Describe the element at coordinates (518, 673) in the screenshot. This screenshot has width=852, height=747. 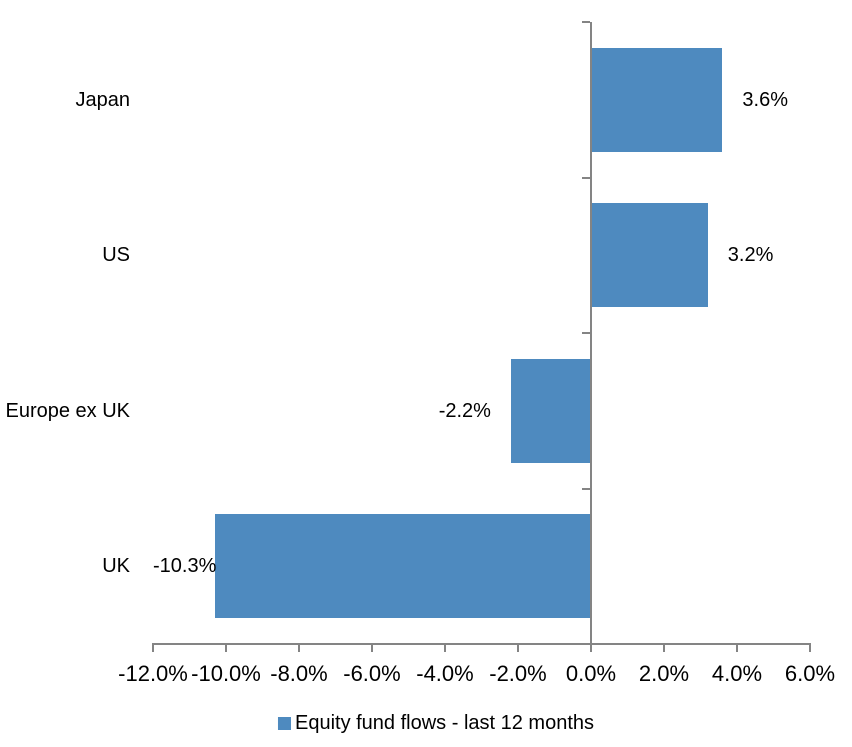
I see `x-tick-label: -2.0%` at that location.